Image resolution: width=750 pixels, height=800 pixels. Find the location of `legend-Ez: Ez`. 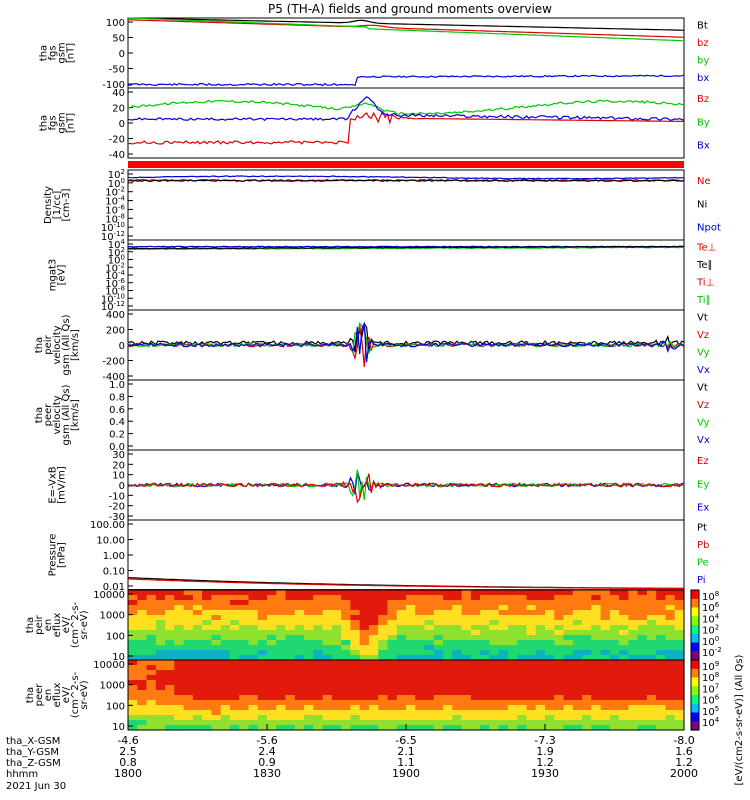

legend-Ez: Ez is located at coordinates (703, 461).